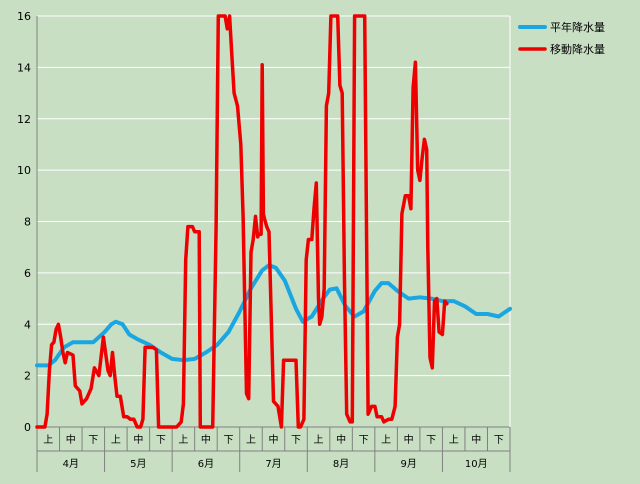 This screenshot has width=640, height=484. Describe the element at coordinates (24, 119) in the screenshot. I see `y-tick-label-12: 12` at that location.